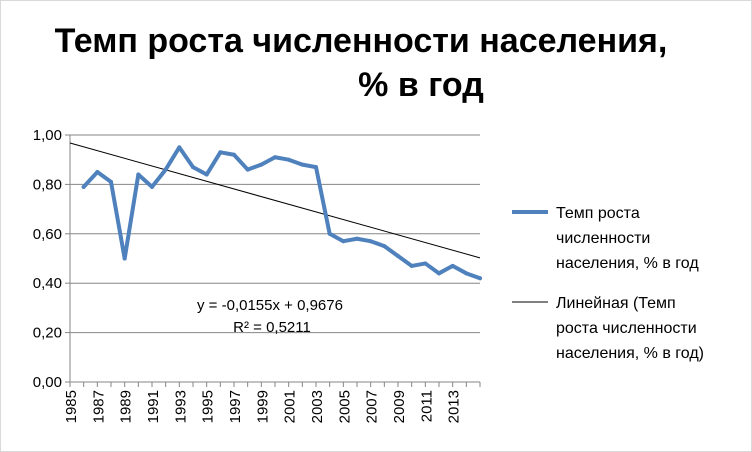 The width and height of the screenshot is (752, 452). I want to click on trendline-group, so click(275, 200).